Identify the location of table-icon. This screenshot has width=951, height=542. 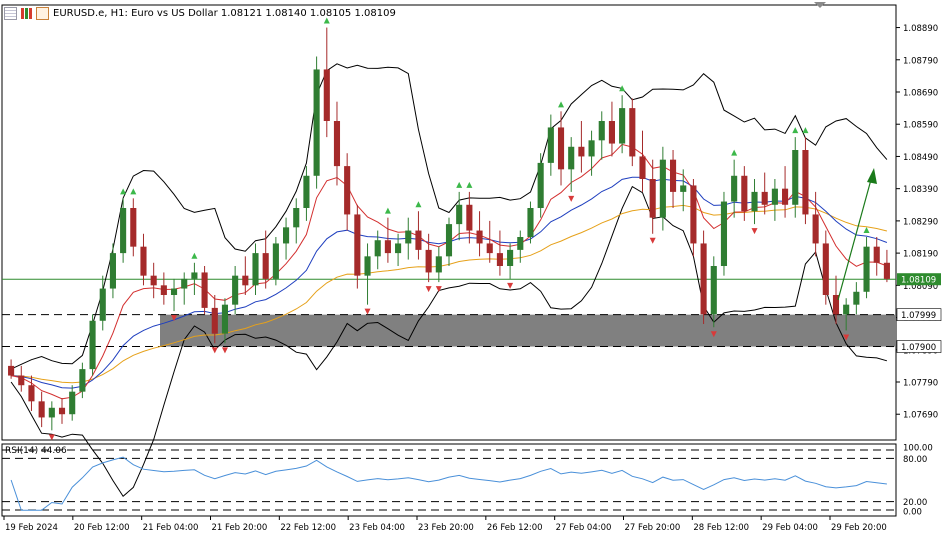
(10, 13).